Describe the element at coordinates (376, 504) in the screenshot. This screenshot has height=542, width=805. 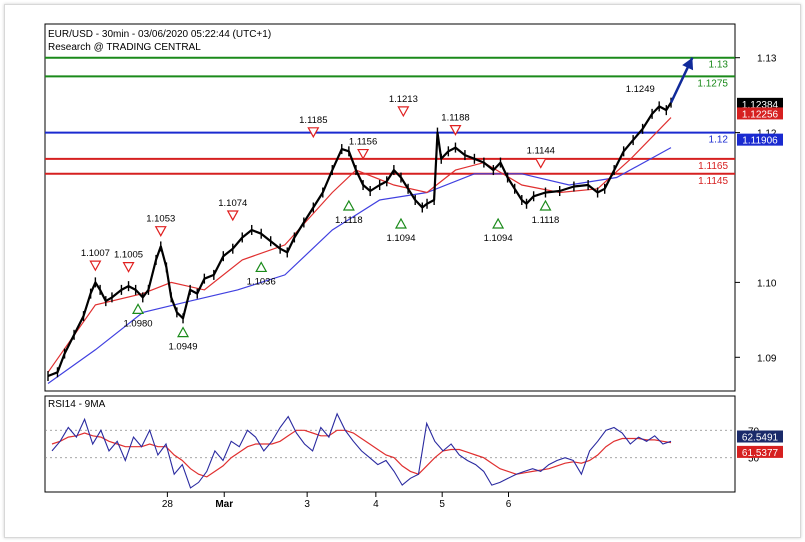
I see `x-tick-label-3: 4` at that location.